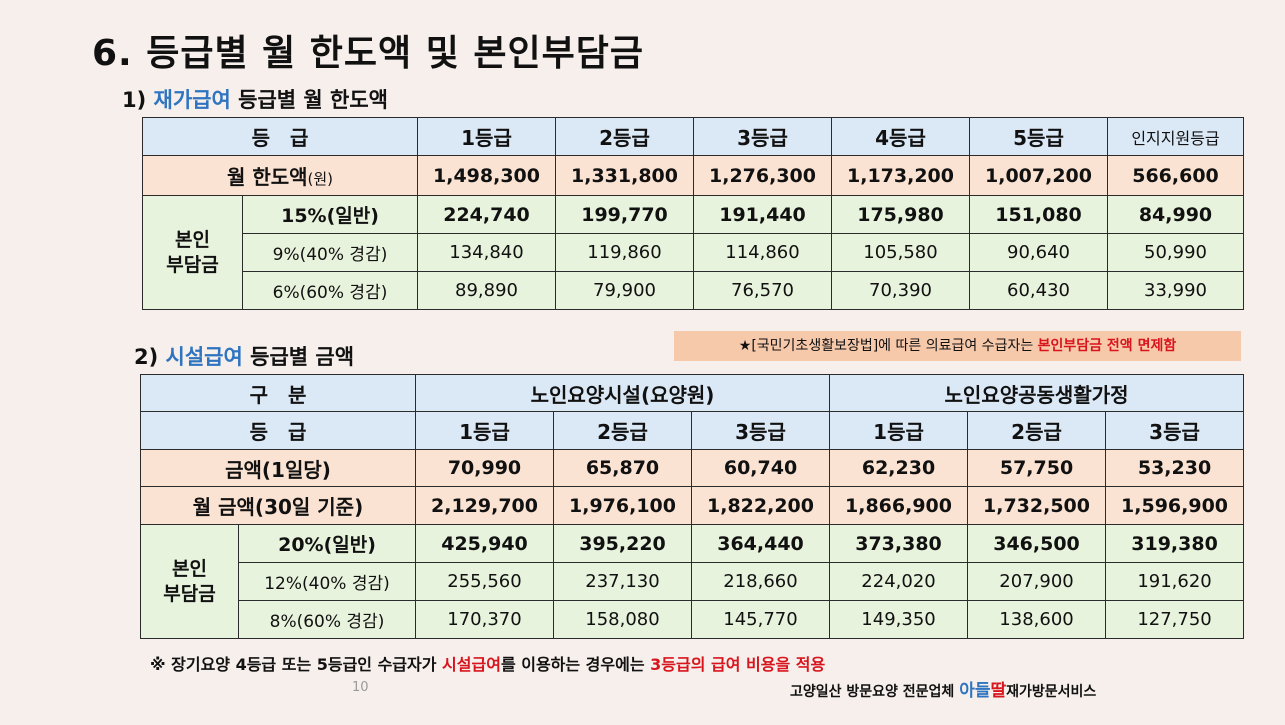  I want to click on section1-rest: 등급별 월 한도액, so click(313, 100).